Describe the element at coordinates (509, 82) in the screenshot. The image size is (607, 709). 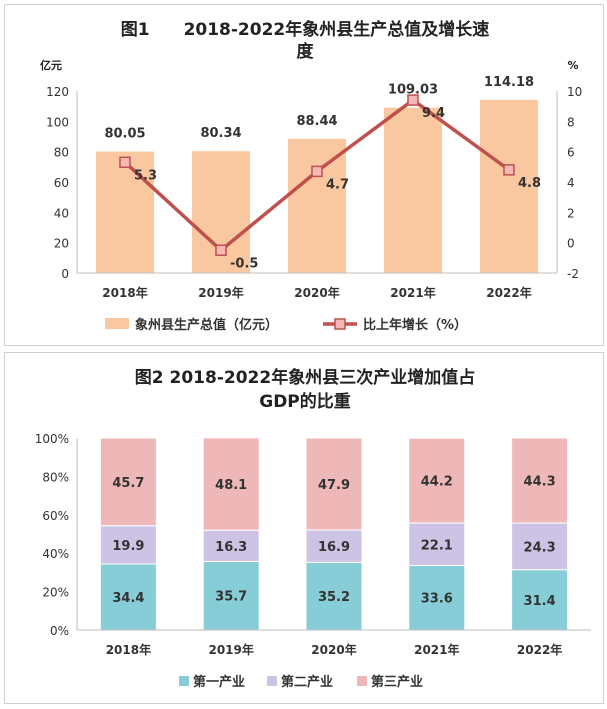
I see `chart-1-bar-label: 114.18` at that location.